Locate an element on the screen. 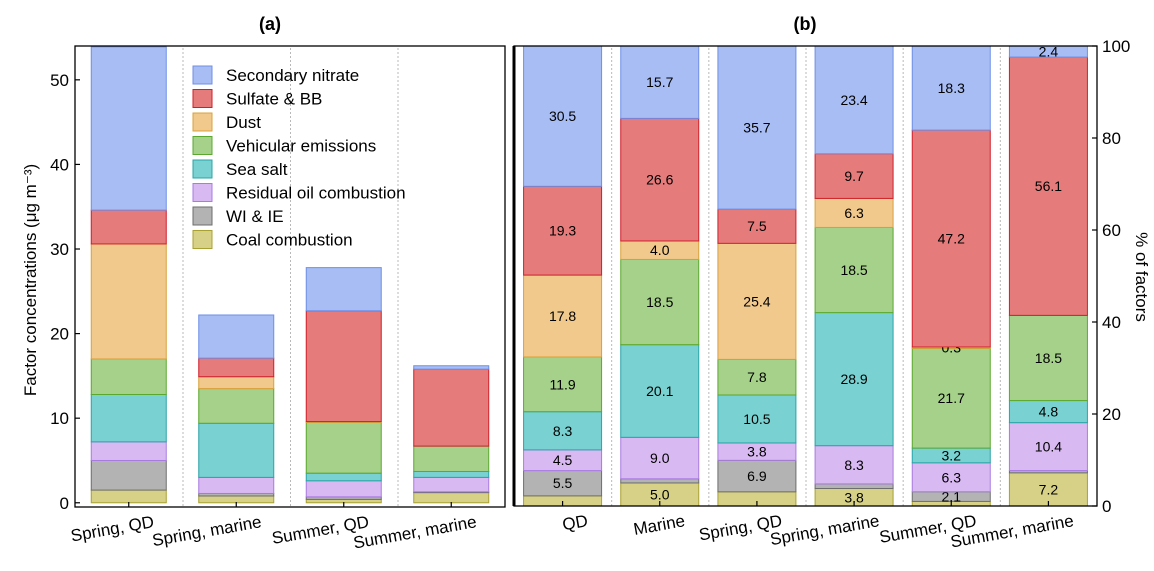 The width and height of the screenshot is (1154, 571). panel-b-data-label: 9.7 is located at coordinates (854, 176).